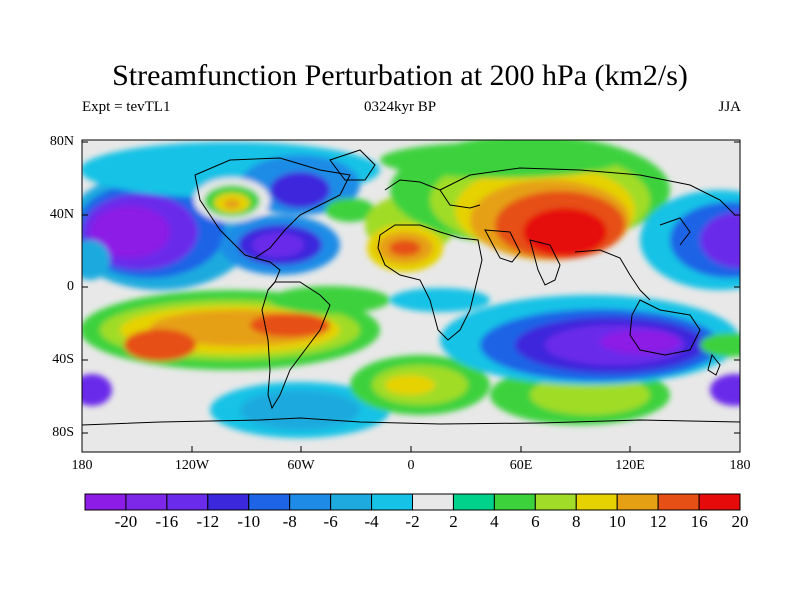 The width and height of the screenshot is (800, 600). I want to click on lon-label-180-right: 180, so click(740, 465).